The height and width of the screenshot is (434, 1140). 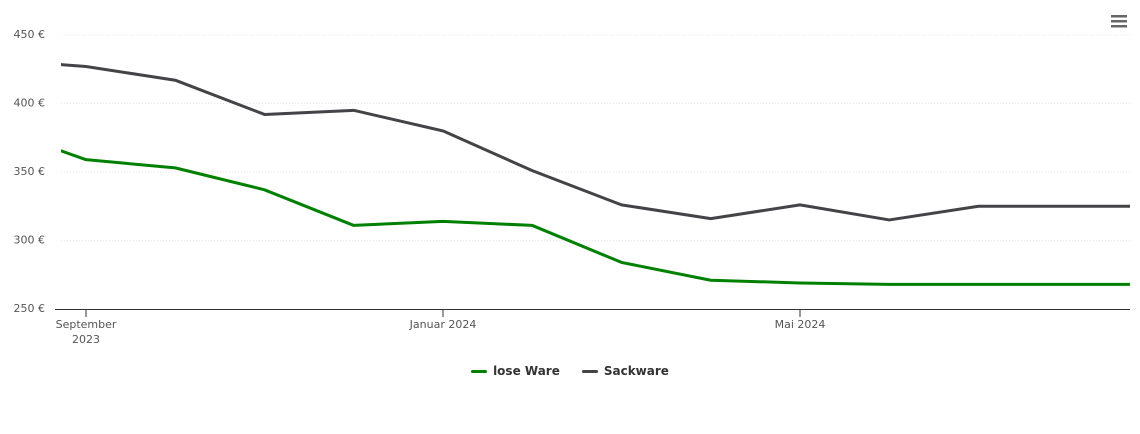 I want to click on legend-item: lose Ware, so click(x=515, y=371).